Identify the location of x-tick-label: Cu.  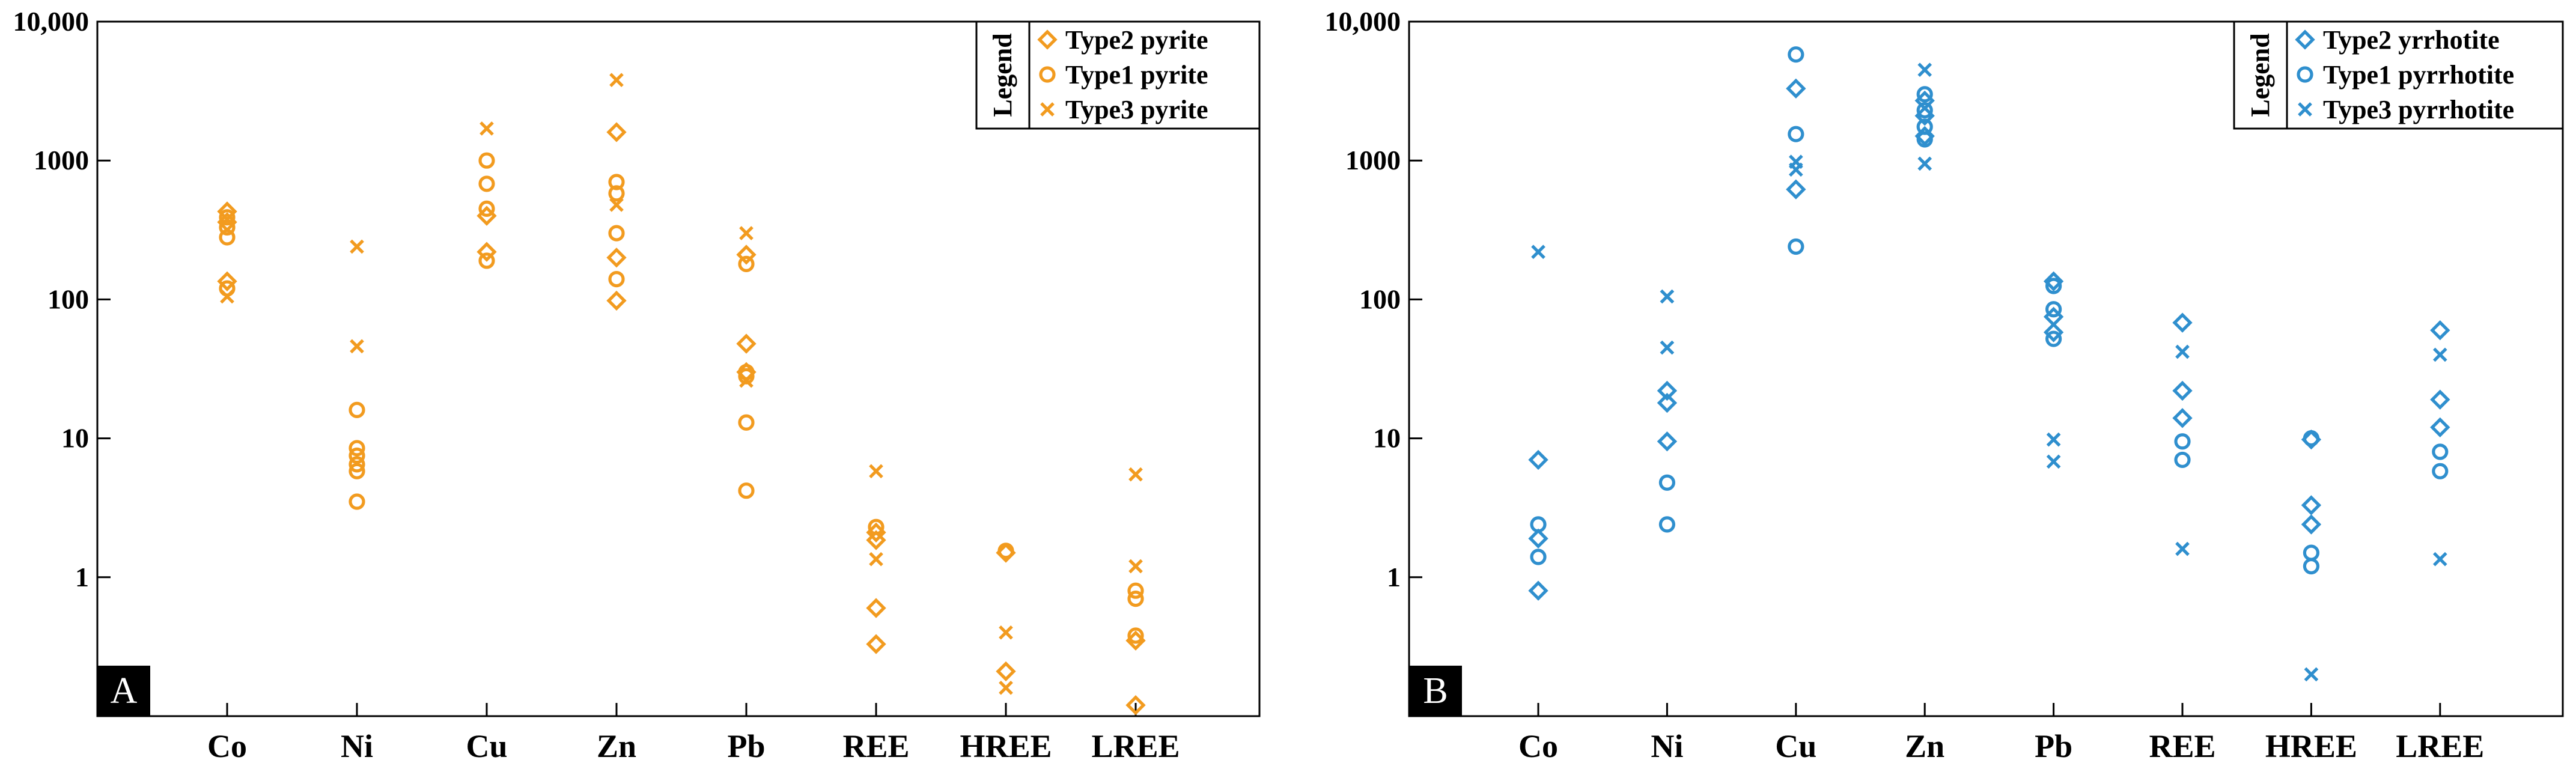
(1795, 745).